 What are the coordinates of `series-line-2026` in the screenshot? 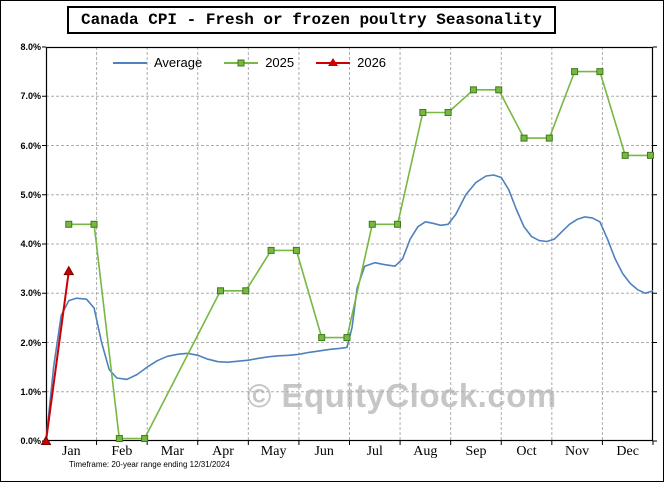 It's located at (57, 356).